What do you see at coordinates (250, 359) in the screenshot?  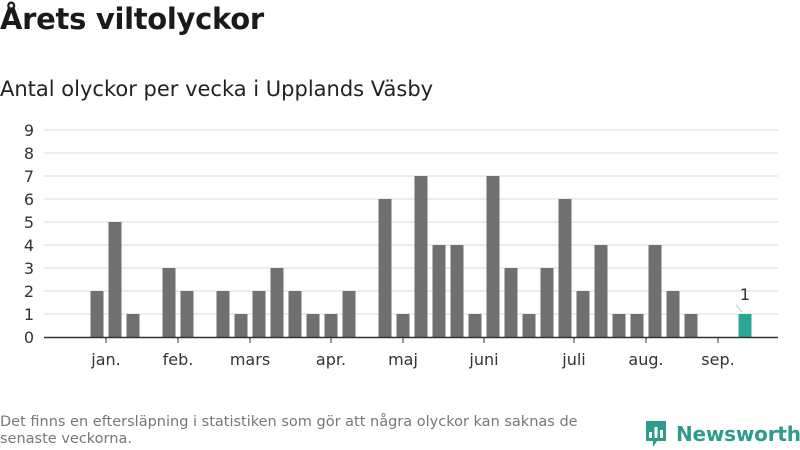 I see `x-month-label: mars` at bounding box center [250, 359].